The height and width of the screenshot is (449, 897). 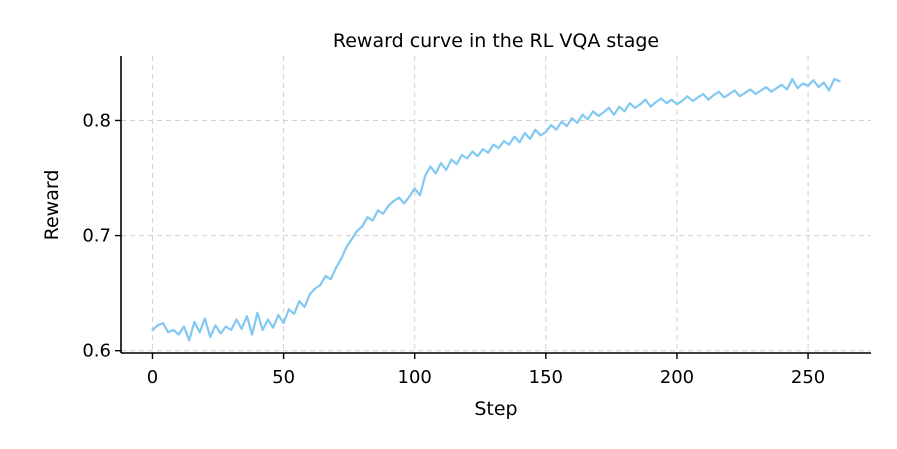 I want to click on x-tick-label-2: 100, so click(x=415, y=377).